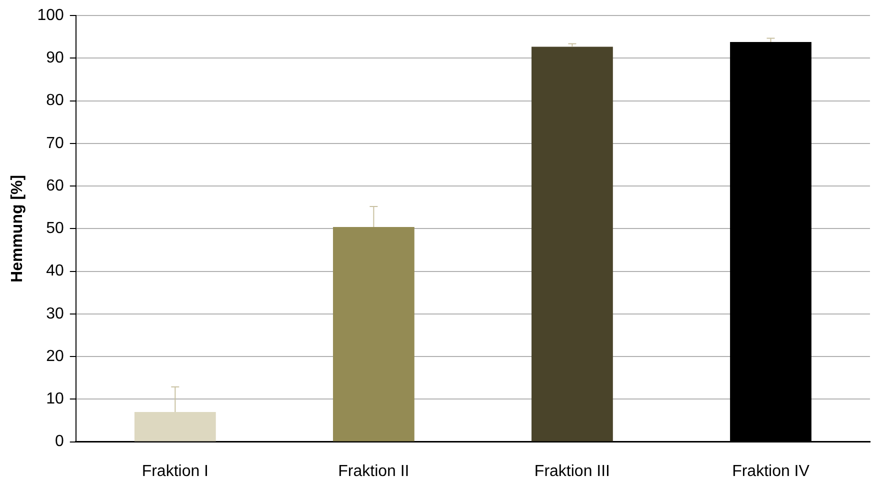 This screenshot has width=873, height=501. Describe the element at coordinates (374, 471) in the screenshot. I see `x-tick-label: Fraktion II` at that location.